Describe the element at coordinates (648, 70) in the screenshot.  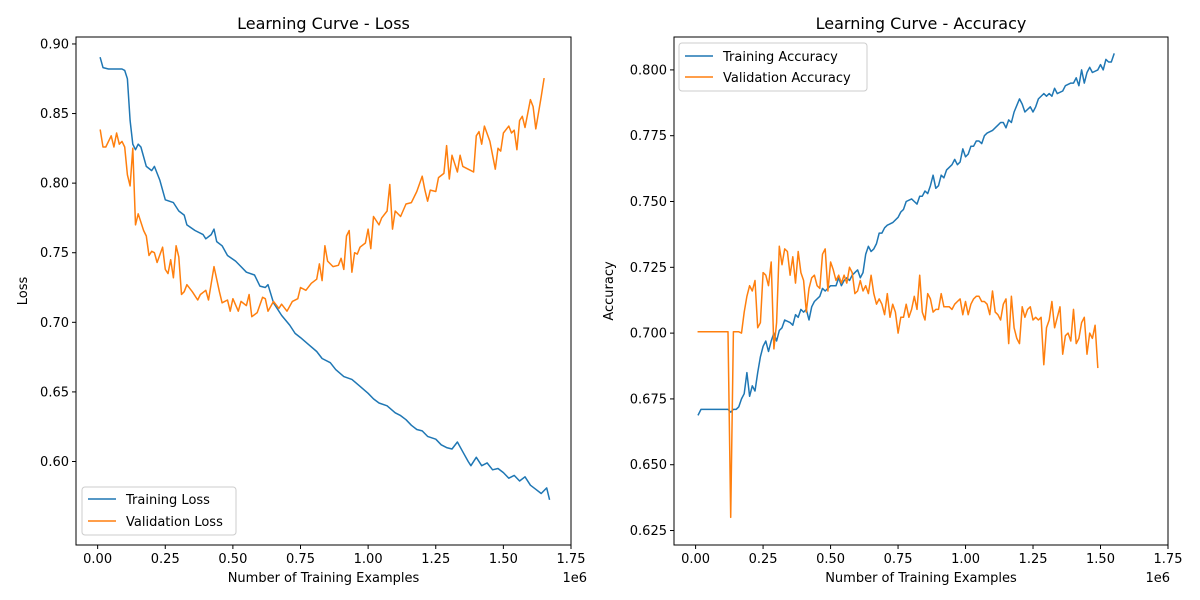
I see `accuracy-chart-y-tick-label: 0.800` at that location.